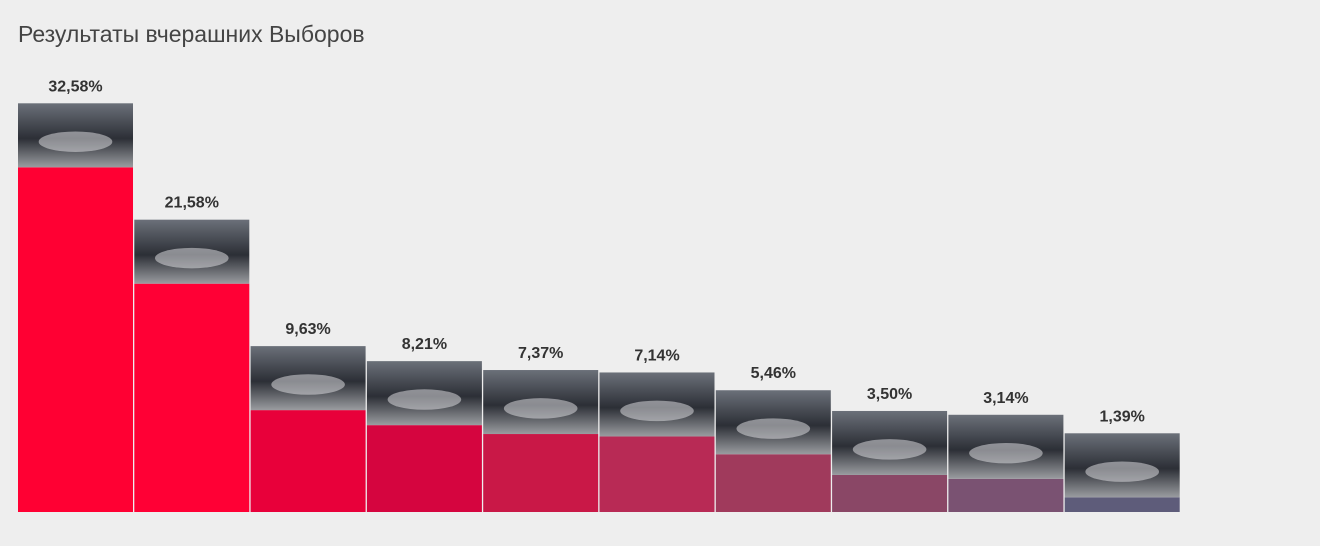  I want to click on value-label: 1,39%, so click(1122, 416).